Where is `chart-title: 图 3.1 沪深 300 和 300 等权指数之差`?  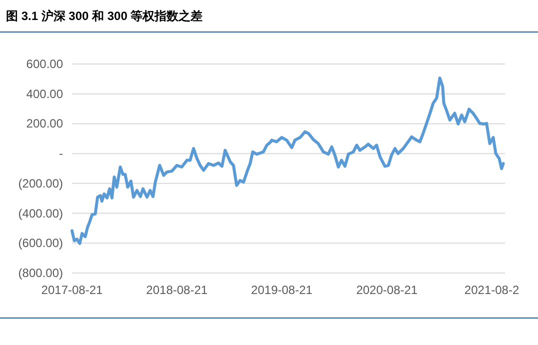
chart-title: 图 3.1 沪深 300 和 300 等权指数之差 is located at coordinates (104, 16).